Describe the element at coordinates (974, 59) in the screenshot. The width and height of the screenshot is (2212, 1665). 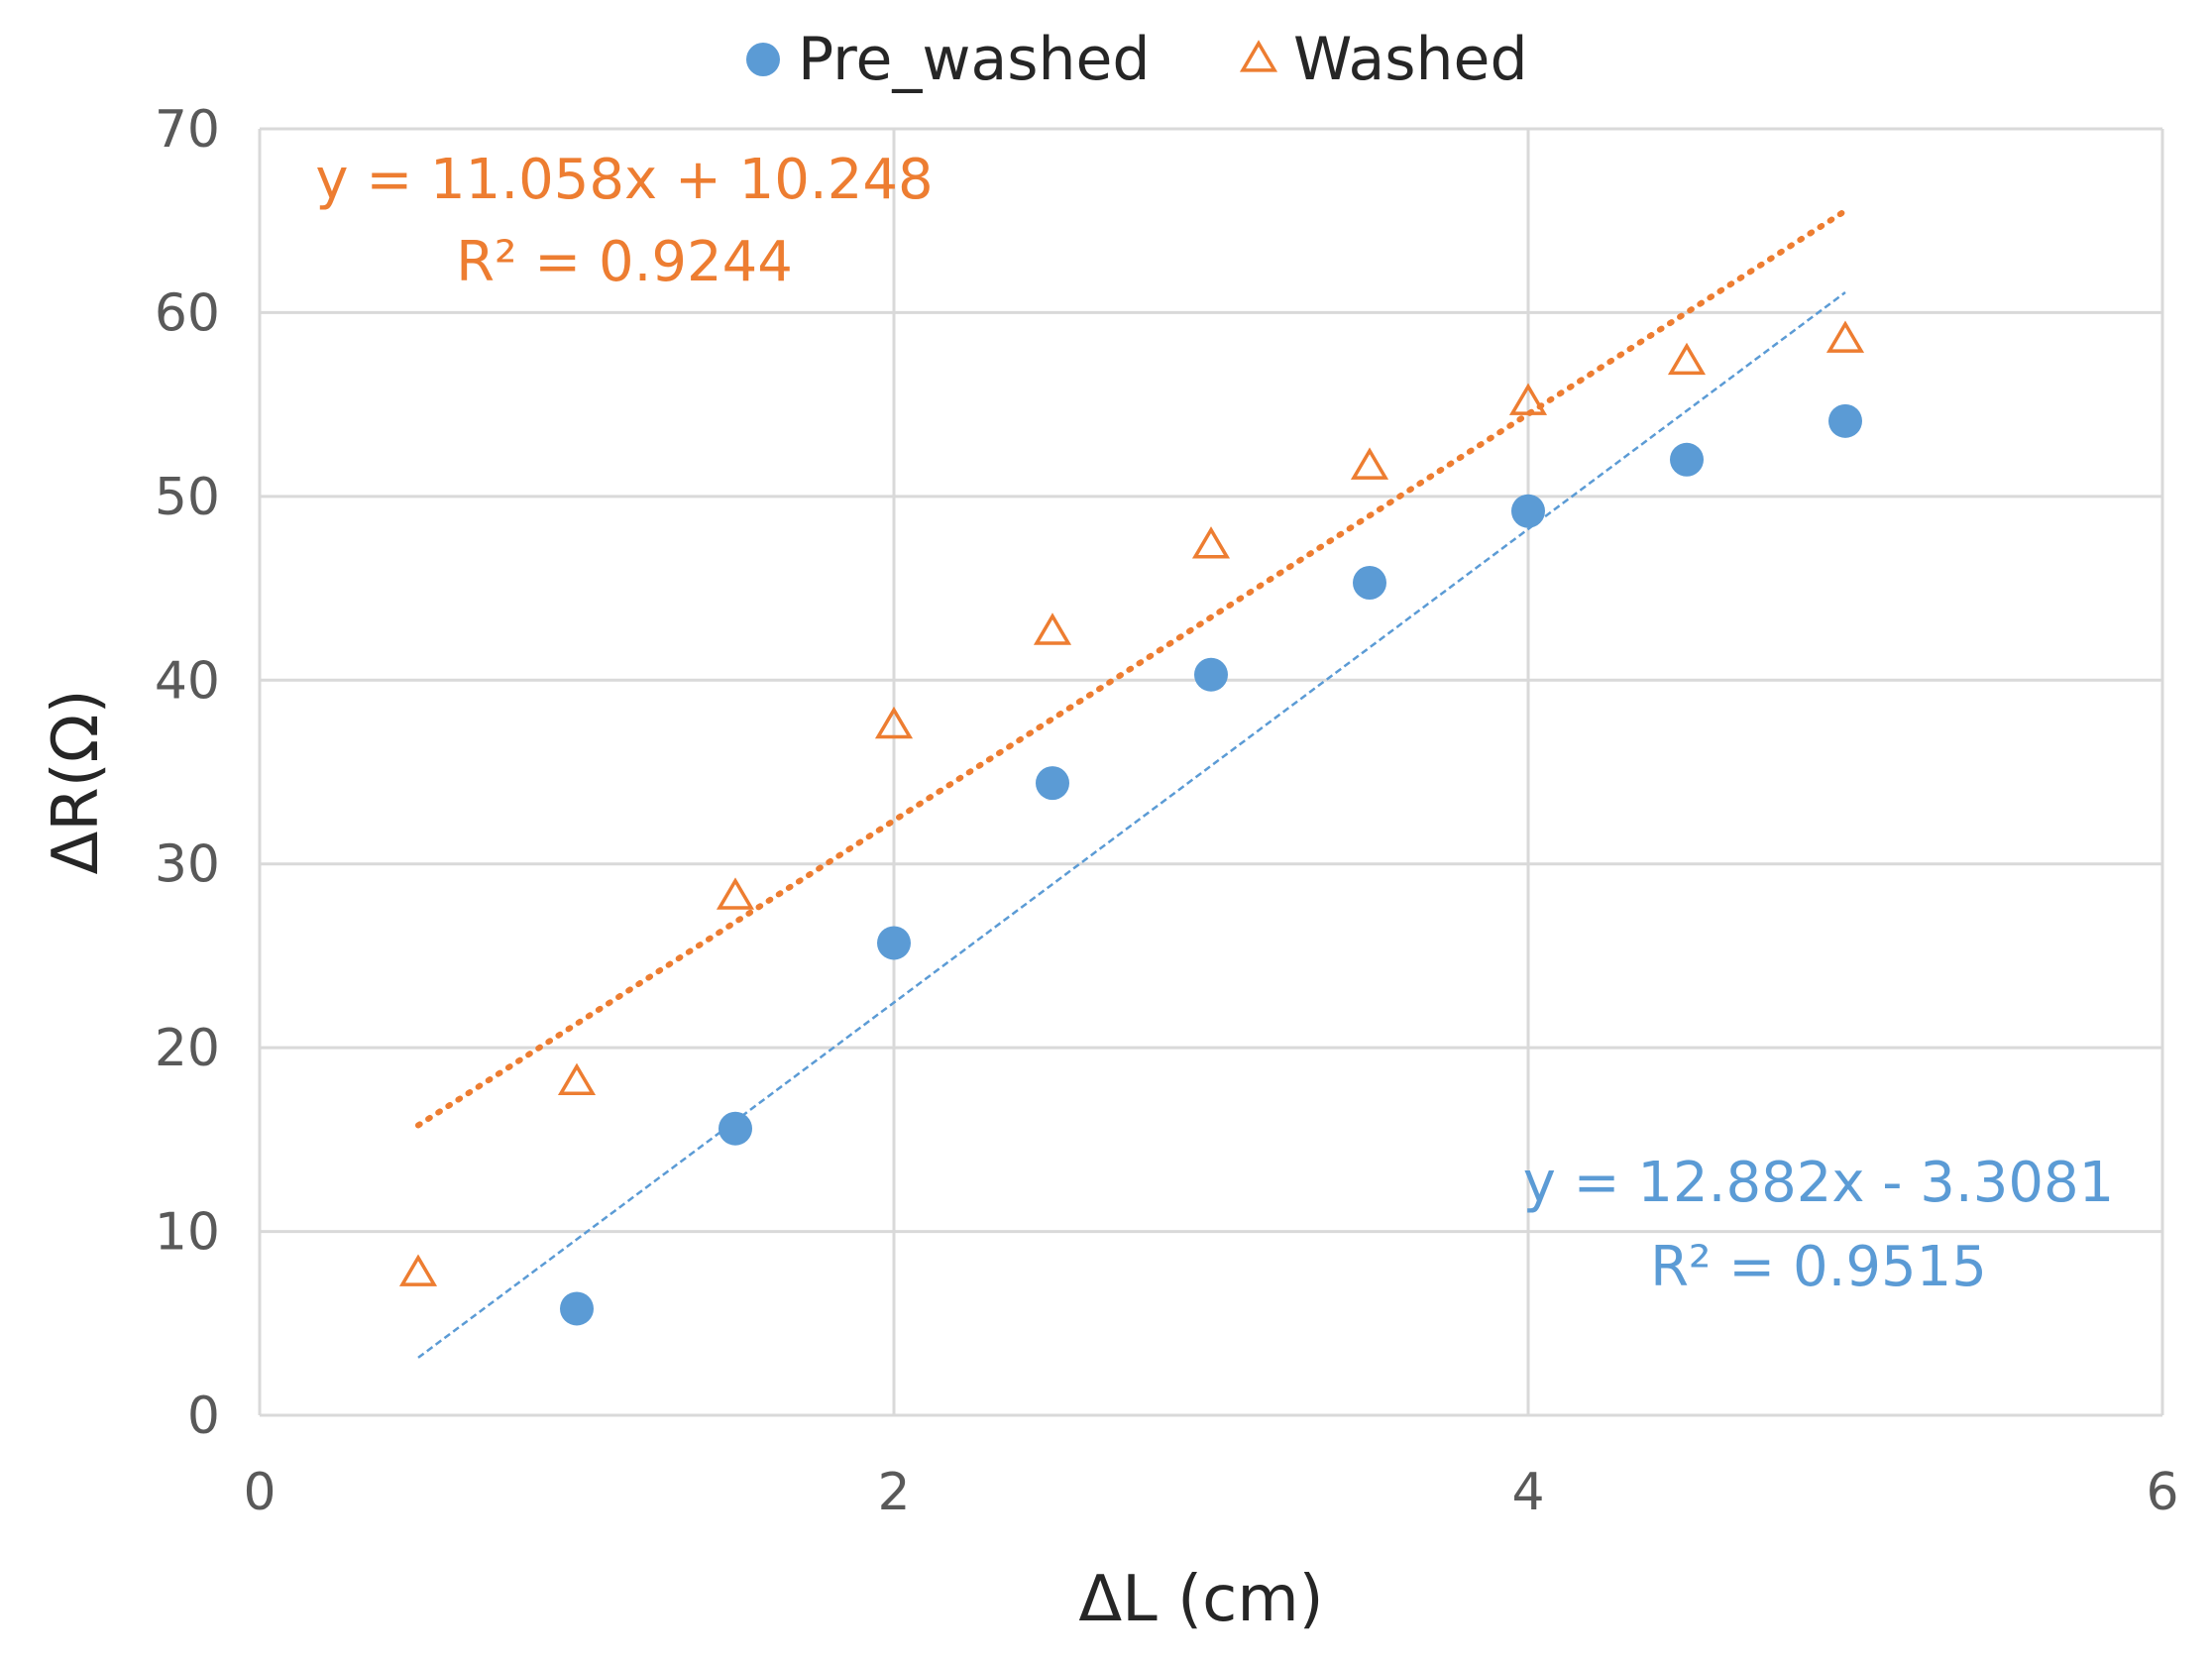
I see `legend-label: Pre_washed` at that location.